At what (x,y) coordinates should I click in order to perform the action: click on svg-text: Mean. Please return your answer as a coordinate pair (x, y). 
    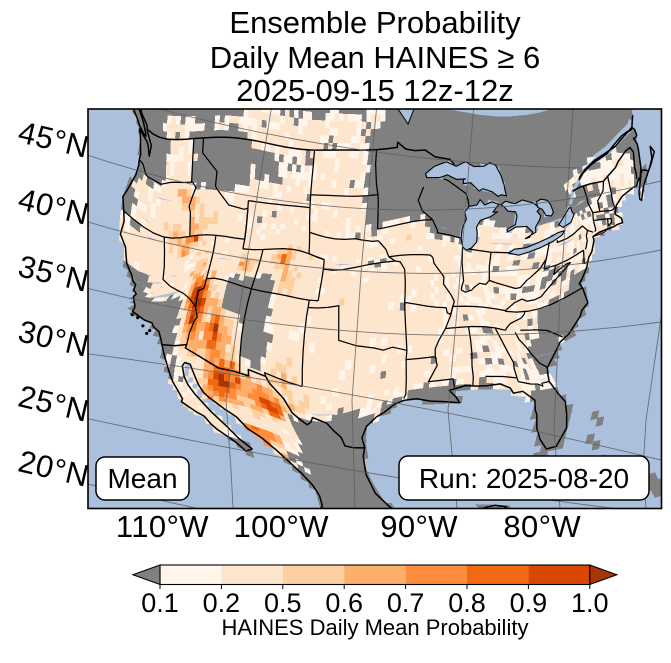
    Looking at the image, I should click on (142, 478).